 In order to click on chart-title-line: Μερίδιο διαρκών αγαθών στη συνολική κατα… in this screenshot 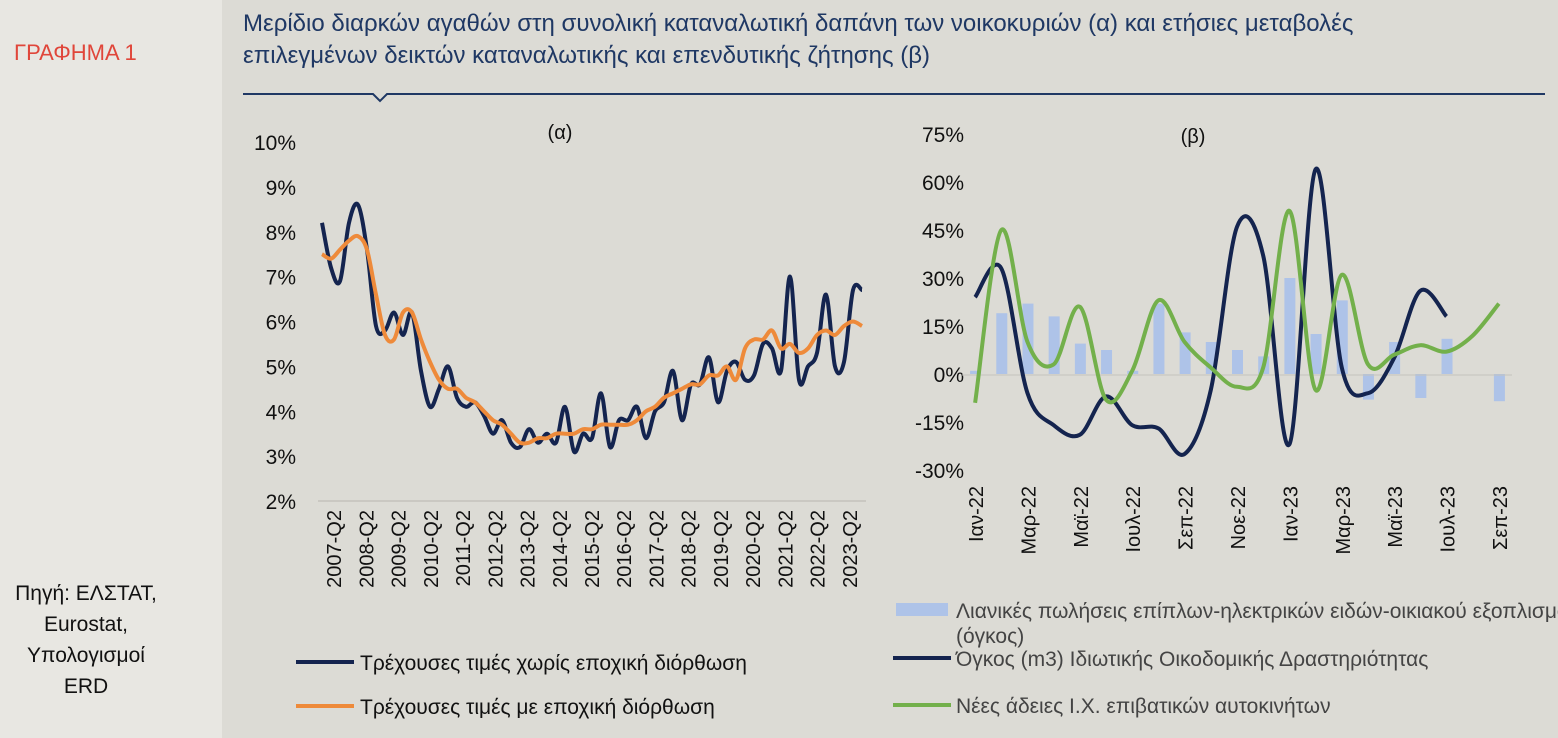, I will do `click(798, 23)`.